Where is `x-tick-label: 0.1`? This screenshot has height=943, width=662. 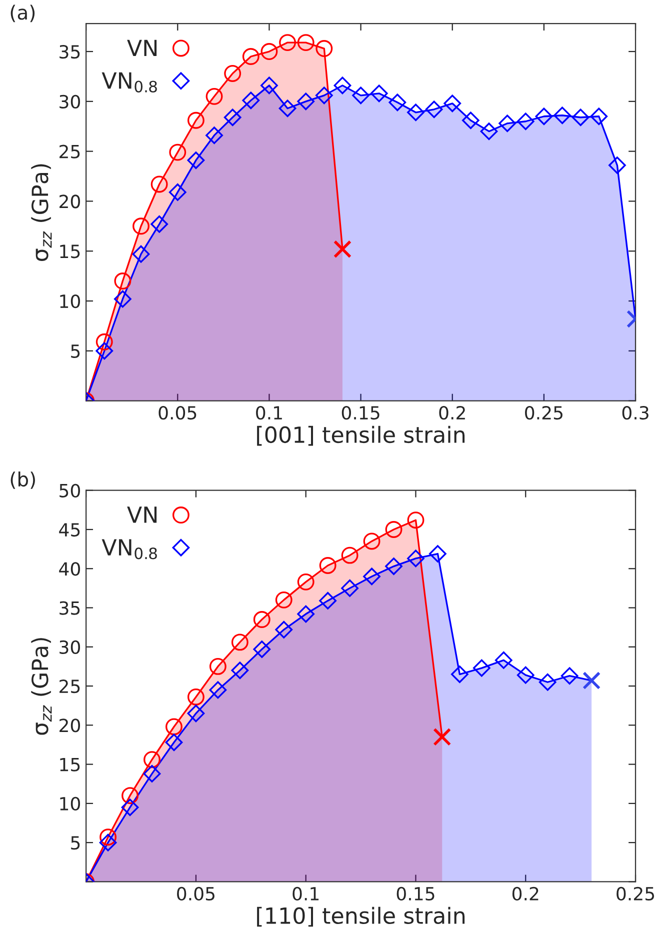 x-tick-label: 0.1 is located at coordinates (269, 413).